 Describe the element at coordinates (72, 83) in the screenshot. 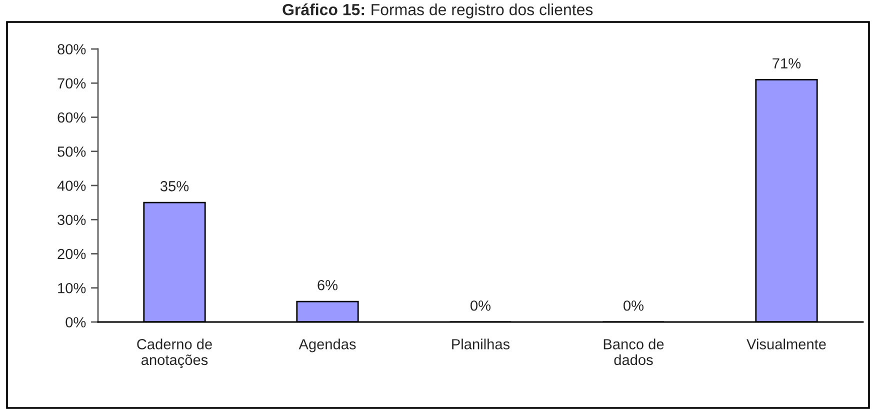

I see `y-tick-label: 70%` at that location.